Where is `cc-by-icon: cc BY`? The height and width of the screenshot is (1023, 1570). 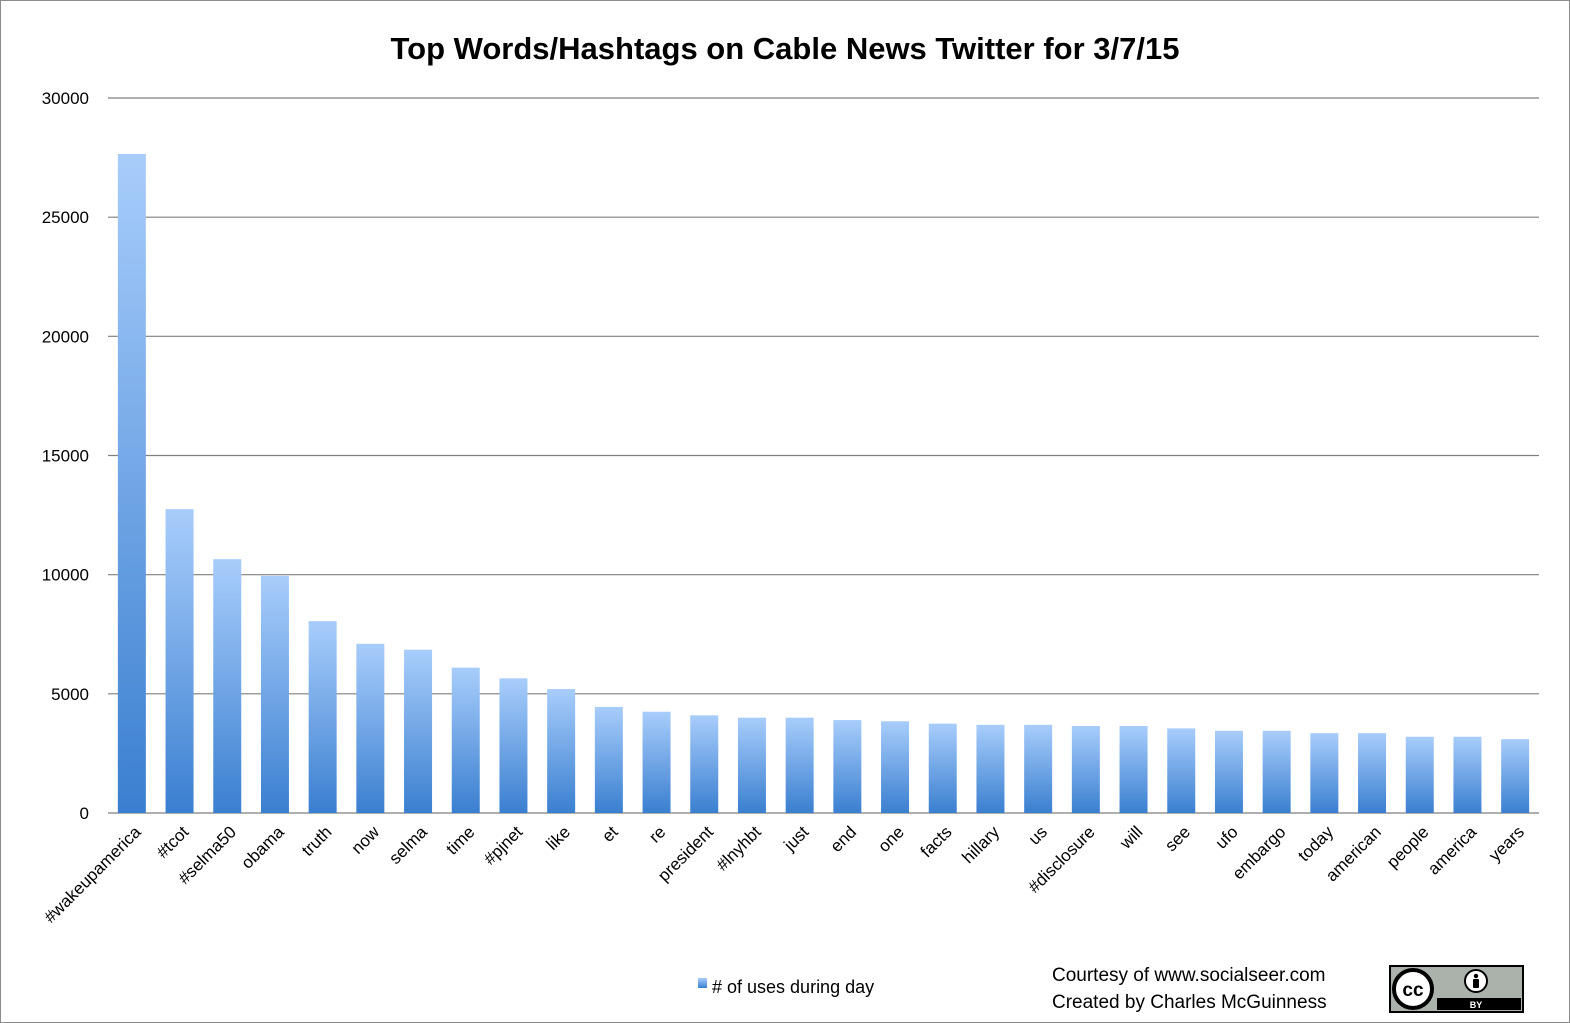 cc-by-icon: cc BY is located at coordinates (1456, 989).